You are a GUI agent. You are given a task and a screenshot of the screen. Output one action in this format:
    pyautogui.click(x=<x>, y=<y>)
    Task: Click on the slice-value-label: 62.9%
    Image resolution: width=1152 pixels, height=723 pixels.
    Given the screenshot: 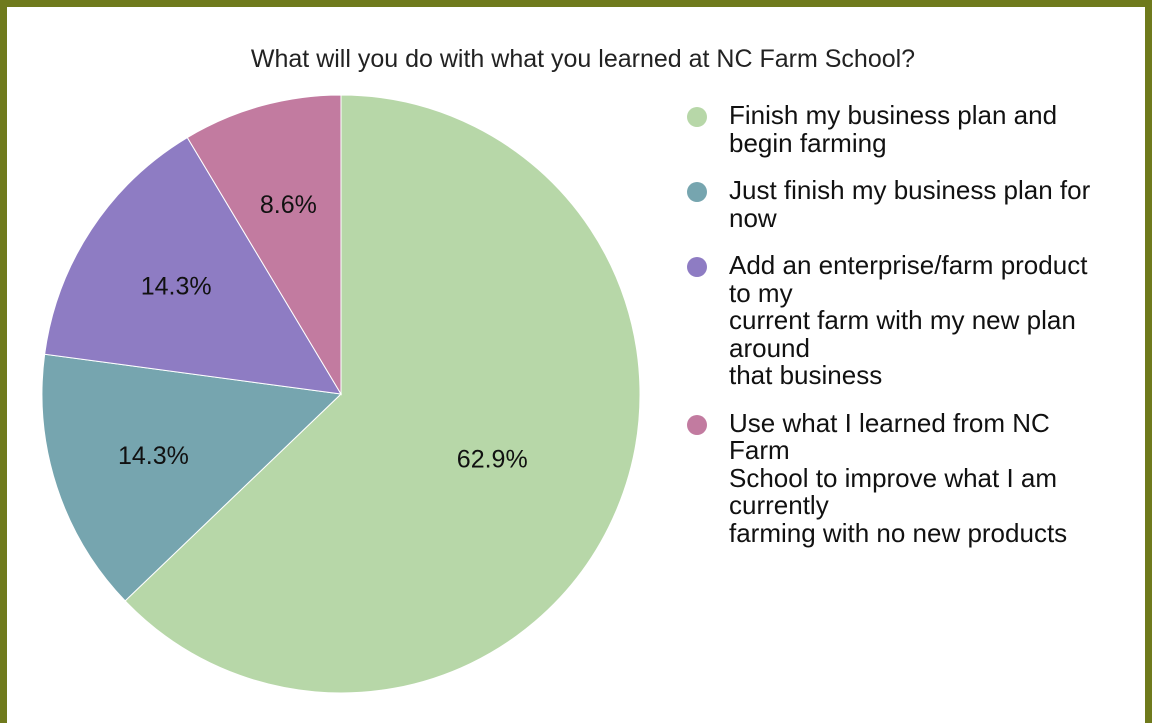 What is the action you would take?
    pyautogui.click(x=492, y=460)
    